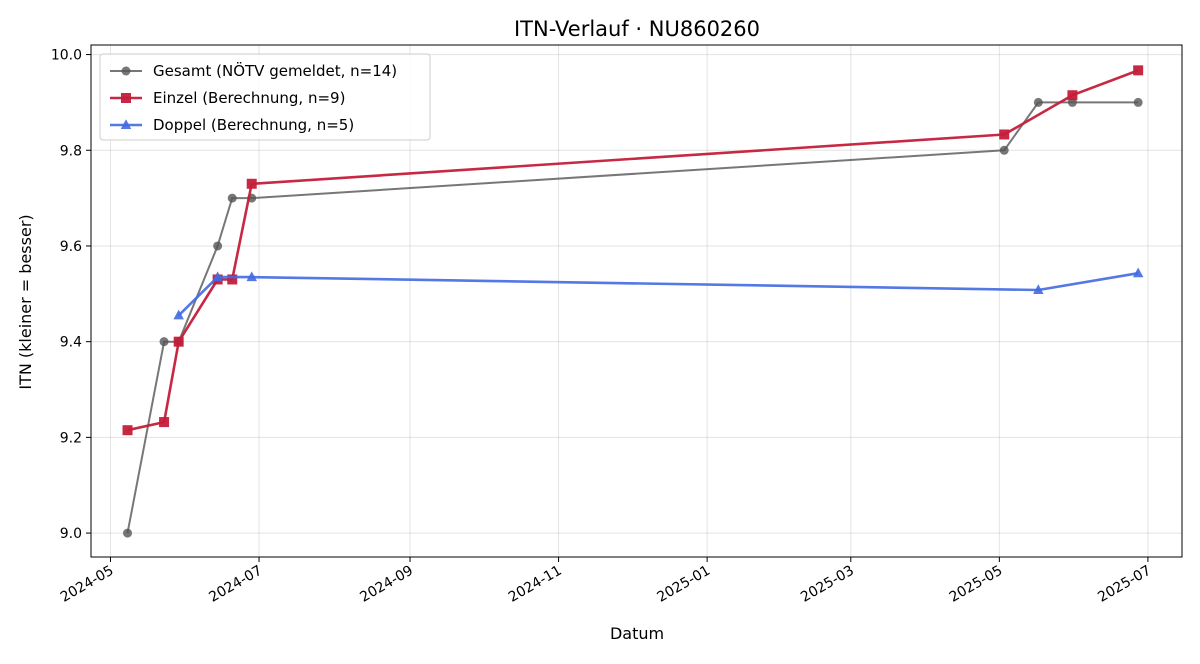  Describe the element at coordinates (71, 438) in the screenshot. I see `y-tick-label: 9.2` at that location.